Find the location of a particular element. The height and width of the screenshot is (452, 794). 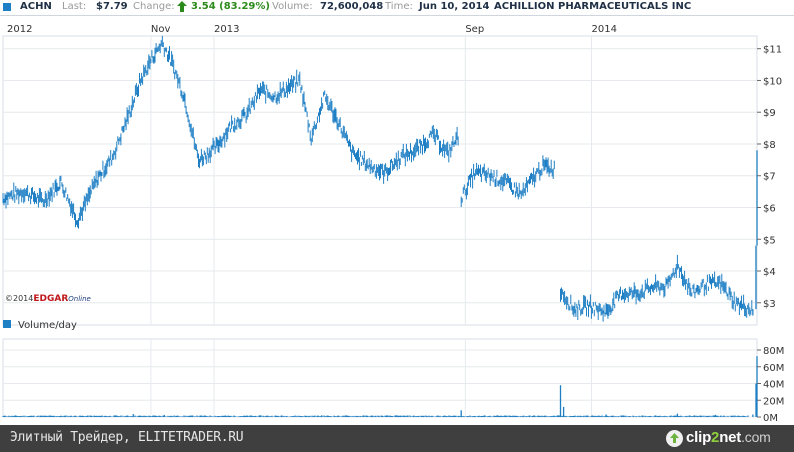

x-tick-label: Sep is located at coordinates (474, 29).